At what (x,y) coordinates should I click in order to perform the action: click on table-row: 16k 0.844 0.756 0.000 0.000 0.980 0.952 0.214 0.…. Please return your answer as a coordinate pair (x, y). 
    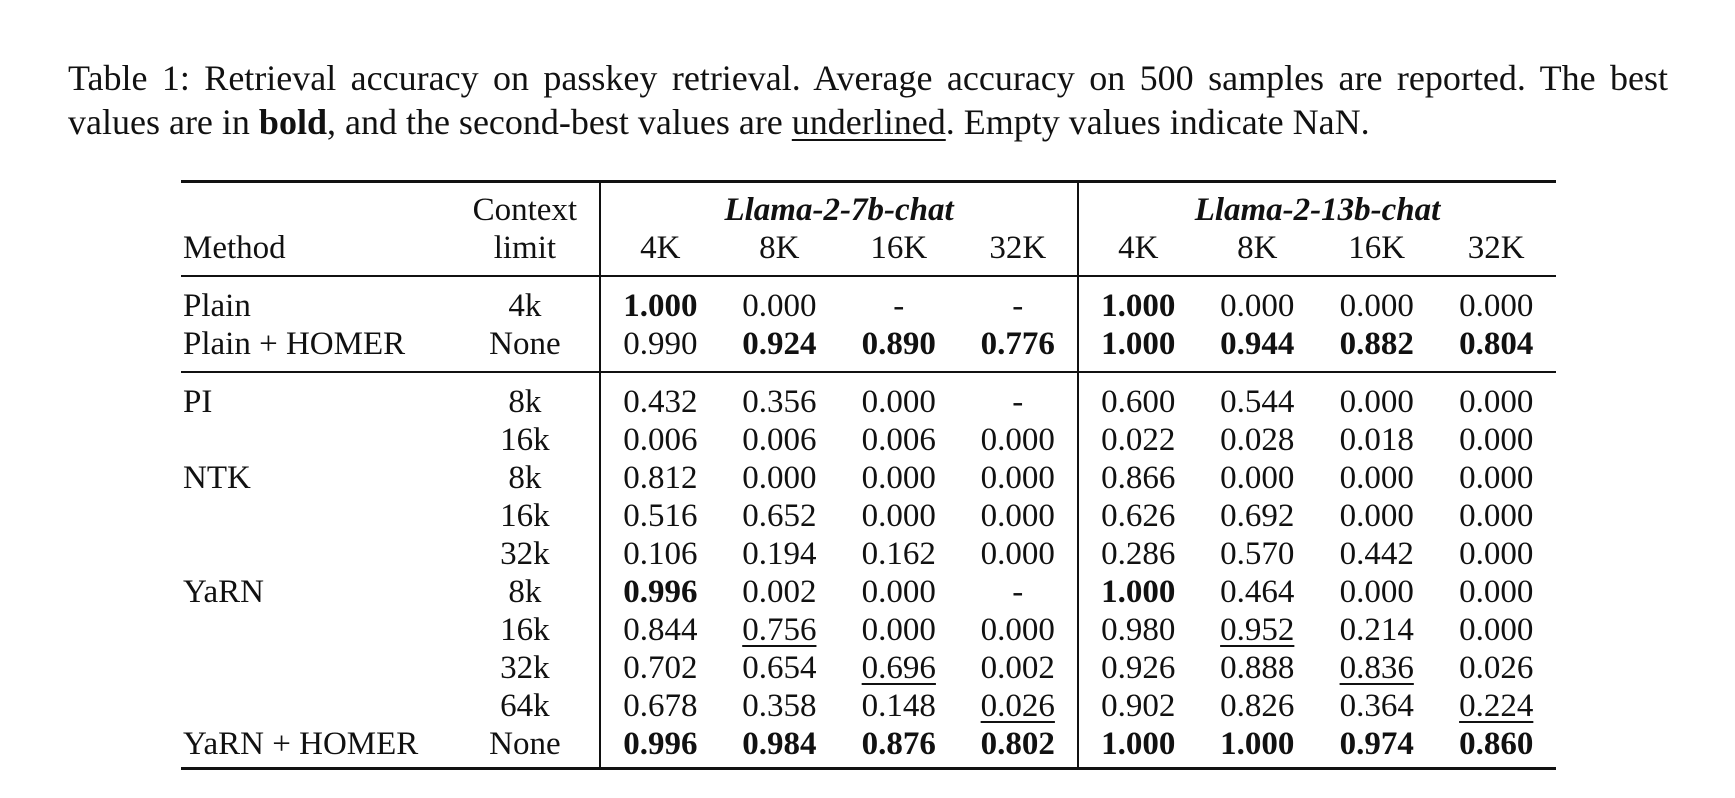
    Looking at the image, I should click on (868, 630).